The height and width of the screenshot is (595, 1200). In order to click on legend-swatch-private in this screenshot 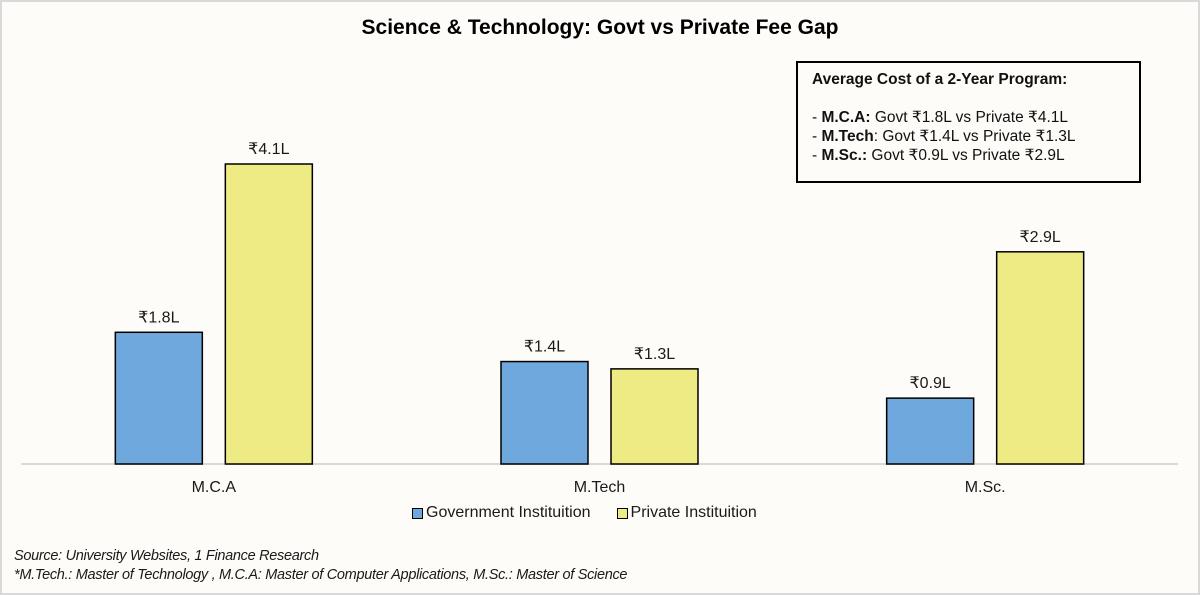, I will do `click(622, 513)`.